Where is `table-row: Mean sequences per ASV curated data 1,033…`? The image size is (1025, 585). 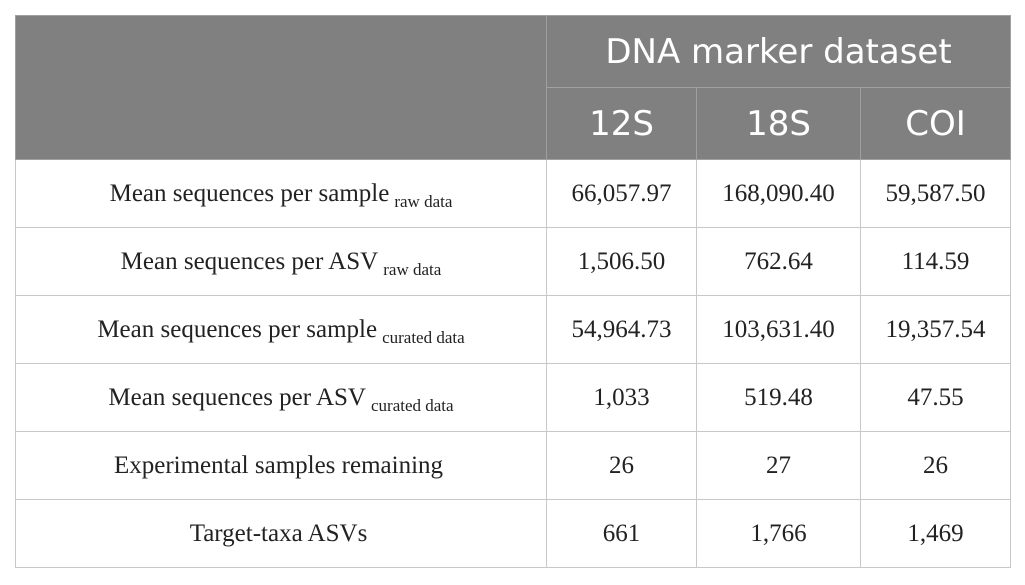
table-row: Mean sequences per ASV curated data 1,033… is located at coordinates (513, 397).